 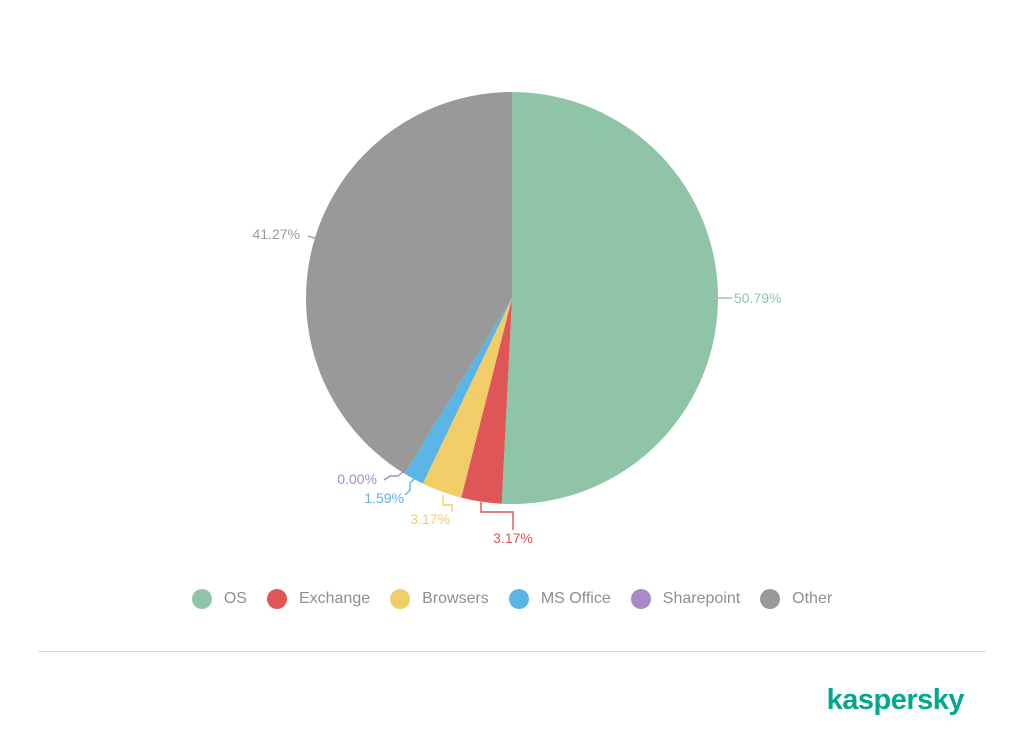 I want to click on legend-item-exchange: Exchange, so click(x=318, y=599).